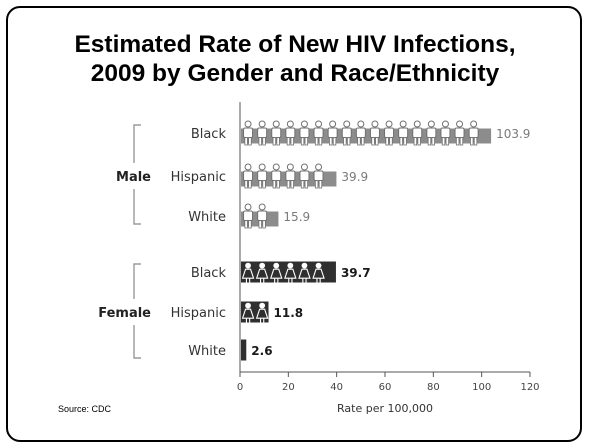 This screenshot has width=590, height=444. Describe the element at coordinates (529, 387) in the screenshot. I see `x-tick-label: 120` at that location.